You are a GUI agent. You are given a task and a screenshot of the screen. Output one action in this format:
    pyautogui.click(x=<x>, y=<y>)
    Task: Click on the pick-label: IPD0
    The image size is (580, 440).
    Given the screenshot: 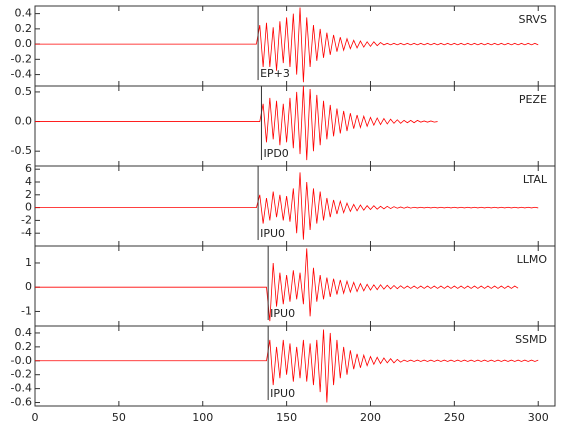 What is the action you would take?
    pyautogui.click(x=275, y=153)
    